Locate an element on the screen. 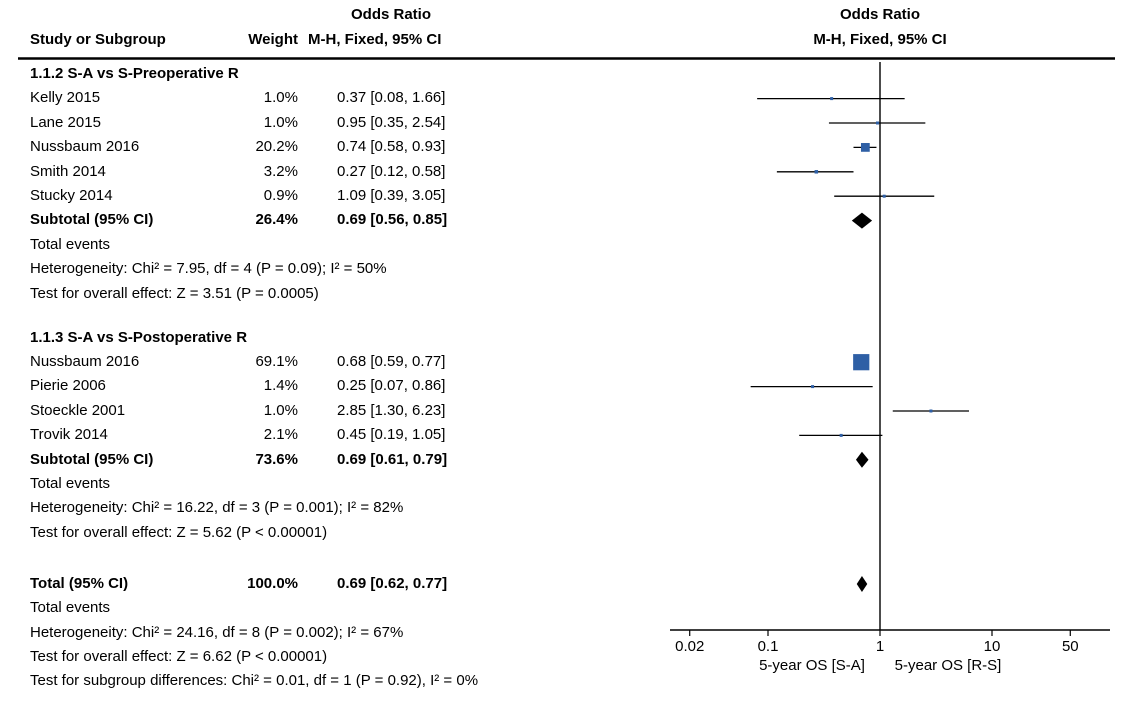  study-weight: 20.2% is located at coordinates (276, 147).